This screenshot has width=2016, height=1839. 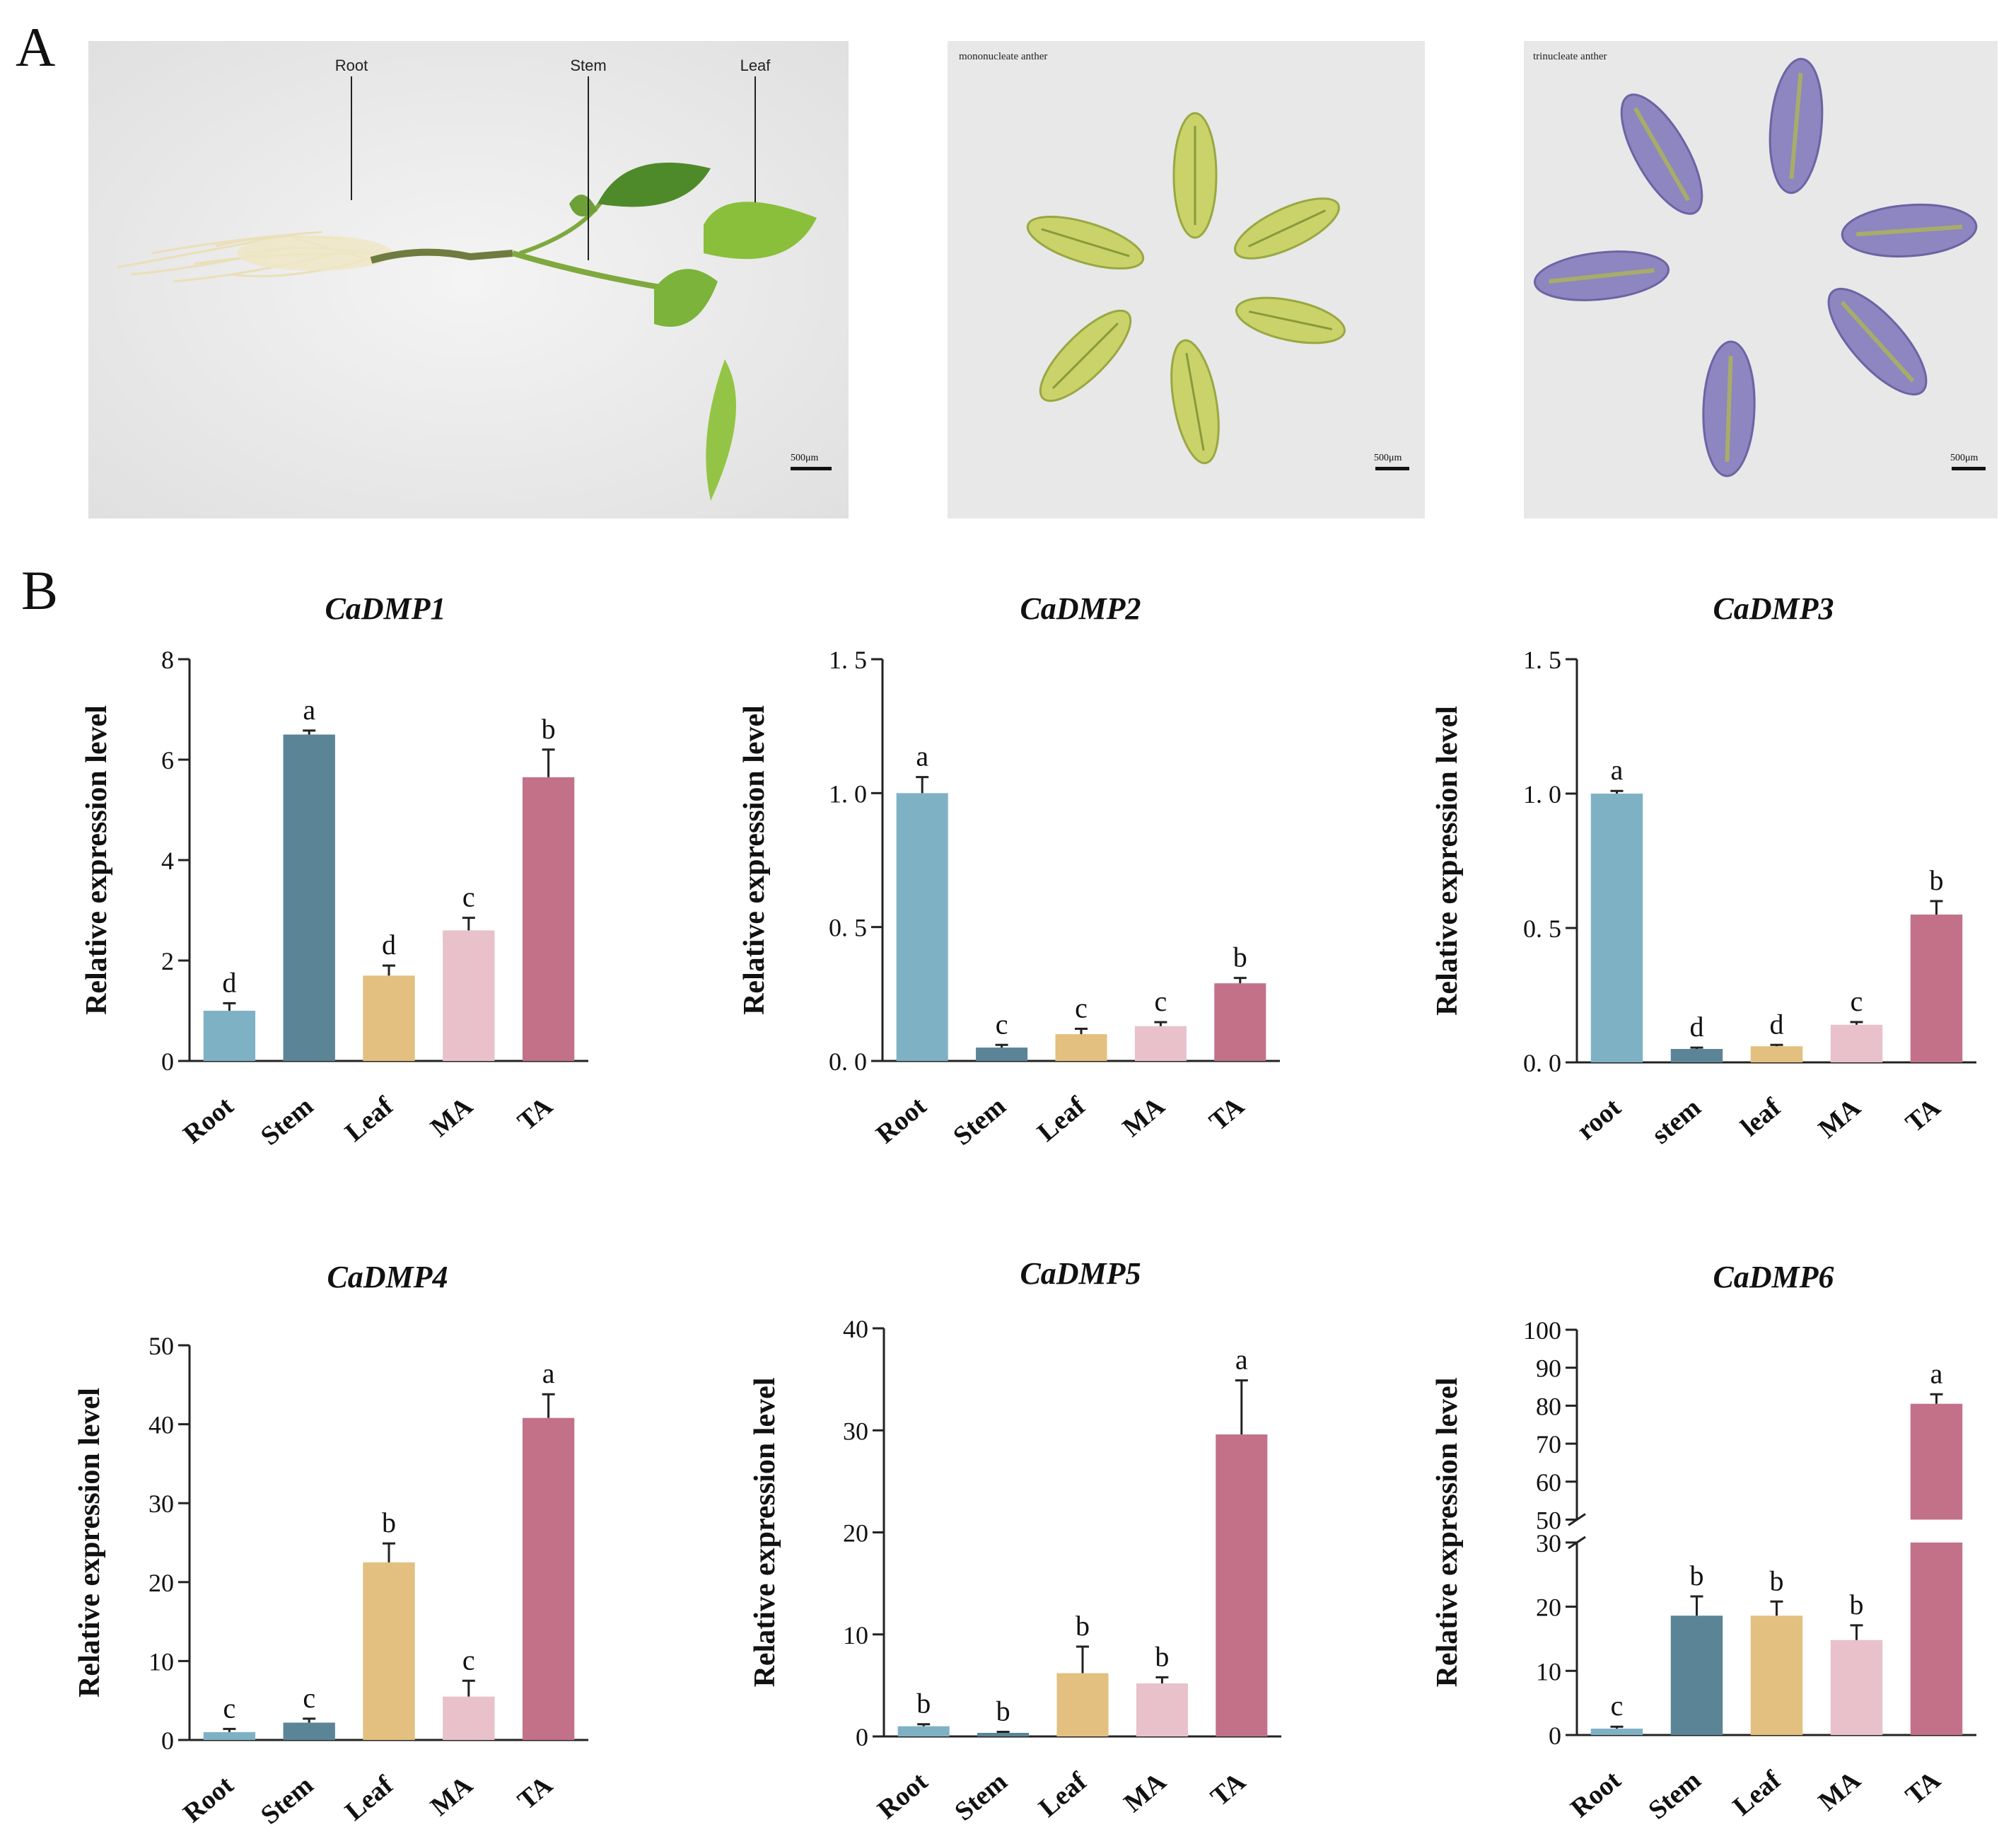 I want to click on y-tick-label: 70, so click(x=1548, y=1444).